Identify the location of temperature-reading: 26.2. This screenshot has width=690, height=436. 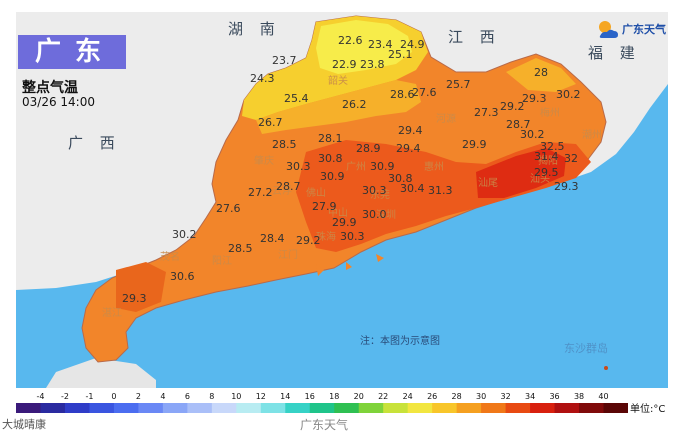
(354, 104).